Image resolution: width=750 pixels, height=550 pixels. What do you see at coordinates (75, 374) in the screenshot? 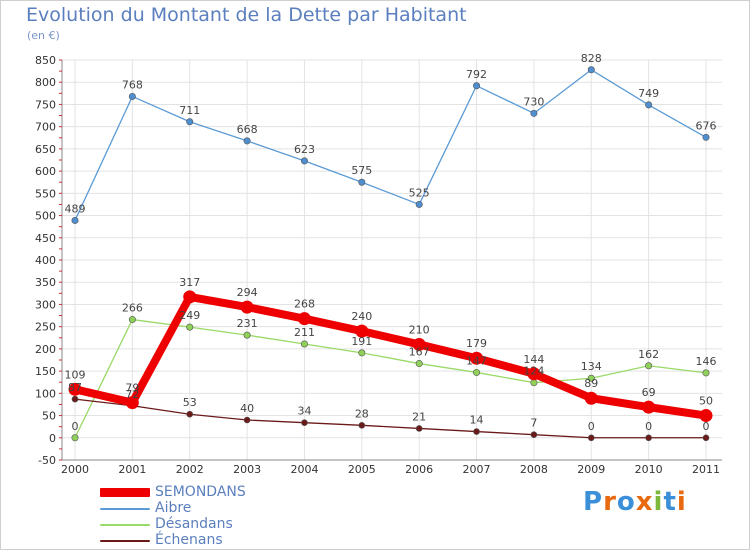
I see `data-label-semondans: 109` at bounding box center [75, 374].